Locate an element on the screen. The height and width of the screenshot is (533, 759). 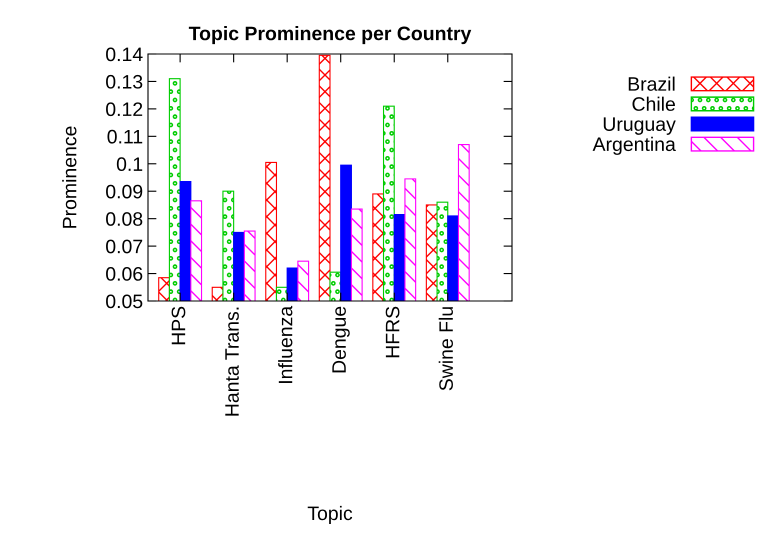
y-tick-label: 0.05 is located at coordinates (124, 301).